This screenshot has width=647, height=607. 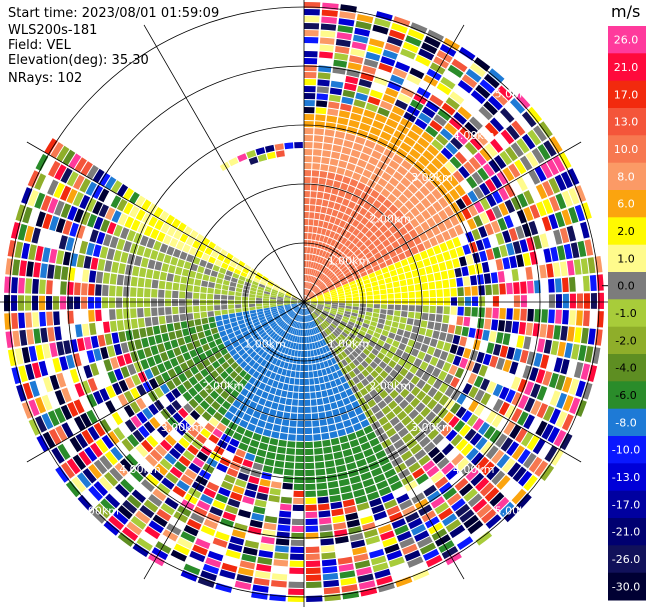 I want to click on colorbar-tick-label: -2.0, so click(x=625, y=340).